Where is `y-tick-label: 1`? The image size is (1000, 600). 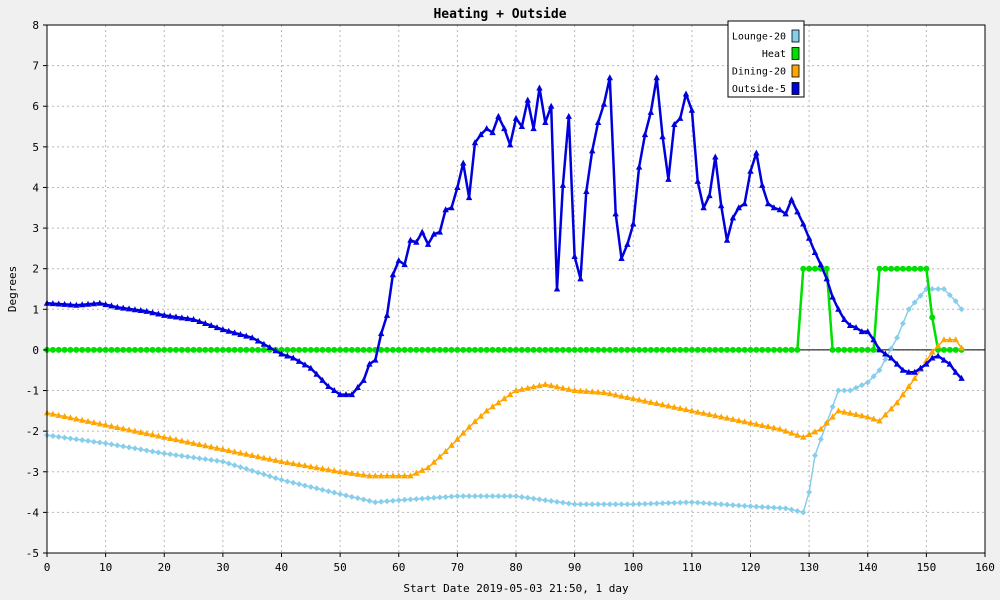 y-tick-label: 1 is located at coordinates (35, 309).